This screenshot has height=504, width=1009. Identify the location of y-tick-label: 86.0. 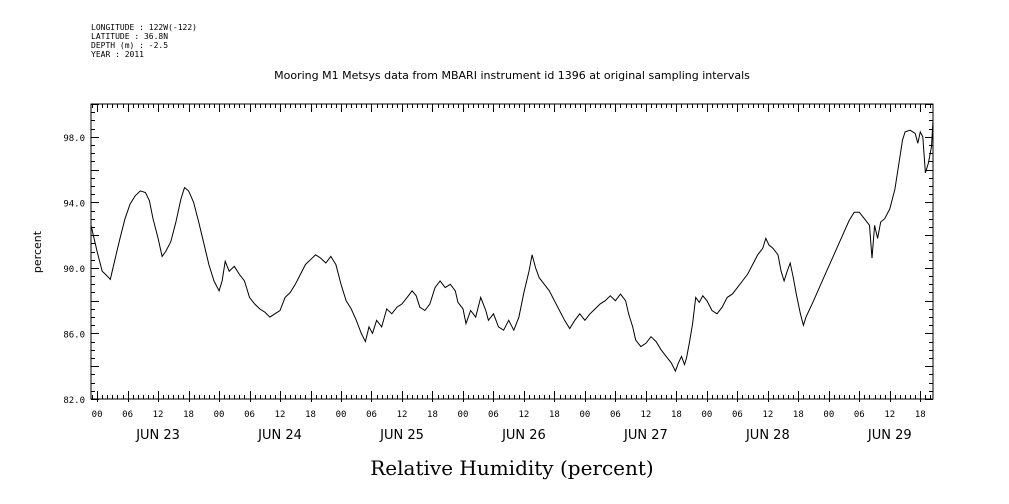
(74, 335).